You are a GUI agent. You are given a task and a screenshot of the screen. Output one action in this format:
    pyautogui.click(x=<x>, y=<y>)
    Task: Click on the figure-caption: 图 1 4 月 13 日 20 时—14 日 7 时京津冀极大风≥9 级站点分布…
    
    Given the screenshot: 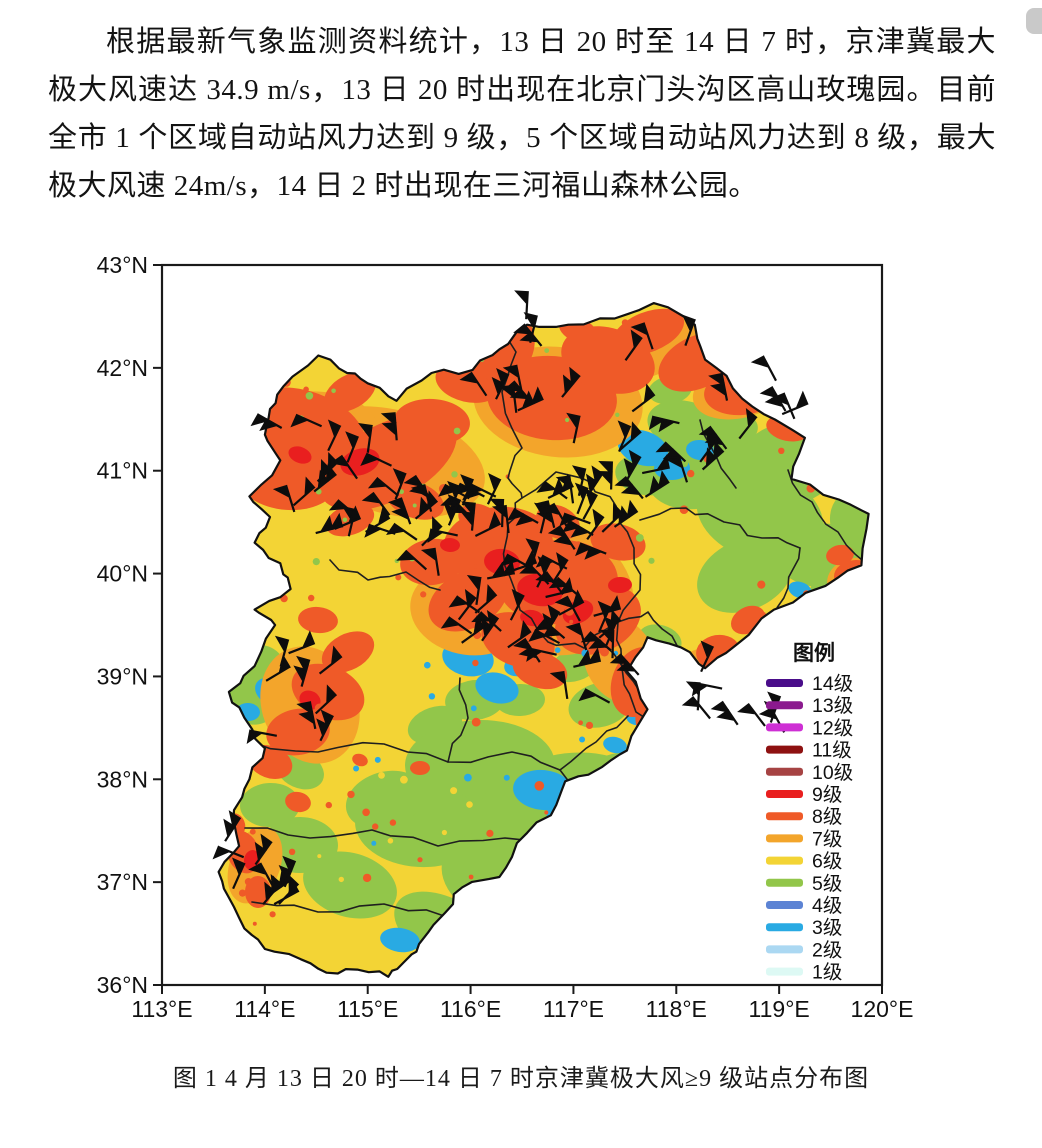 What is the action you would take?
    pyautogui.click(x=521, y=1079)
    